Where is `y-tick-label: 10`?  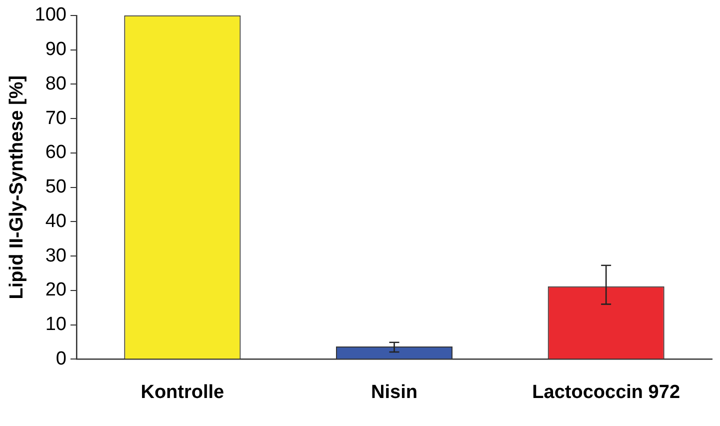 y-tick-label: 10 is located at coordinates (55, 325).